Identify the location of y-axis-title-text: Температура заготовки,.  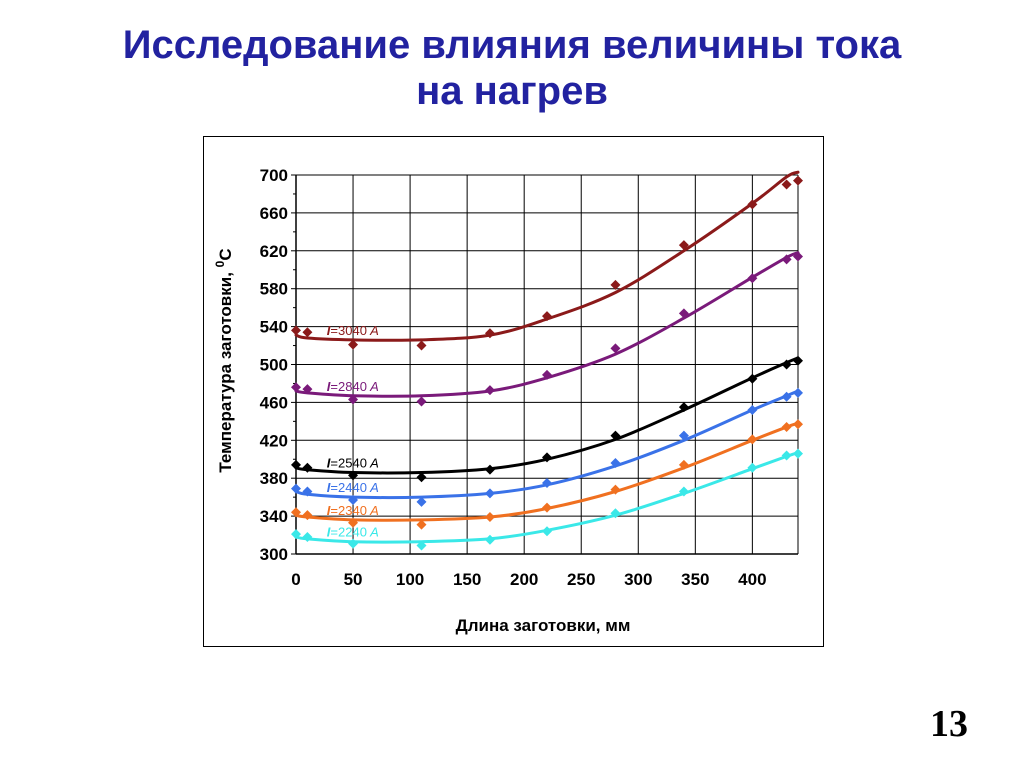
(225, 369).